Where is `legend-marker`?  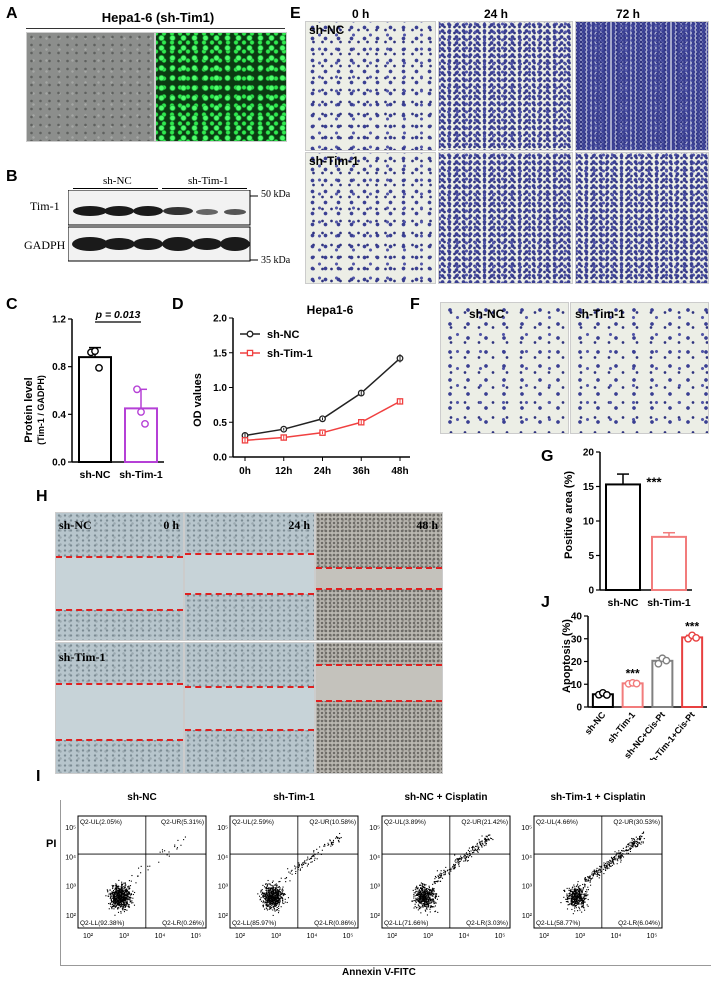
legend-marker is located at coordinates (250, 334).